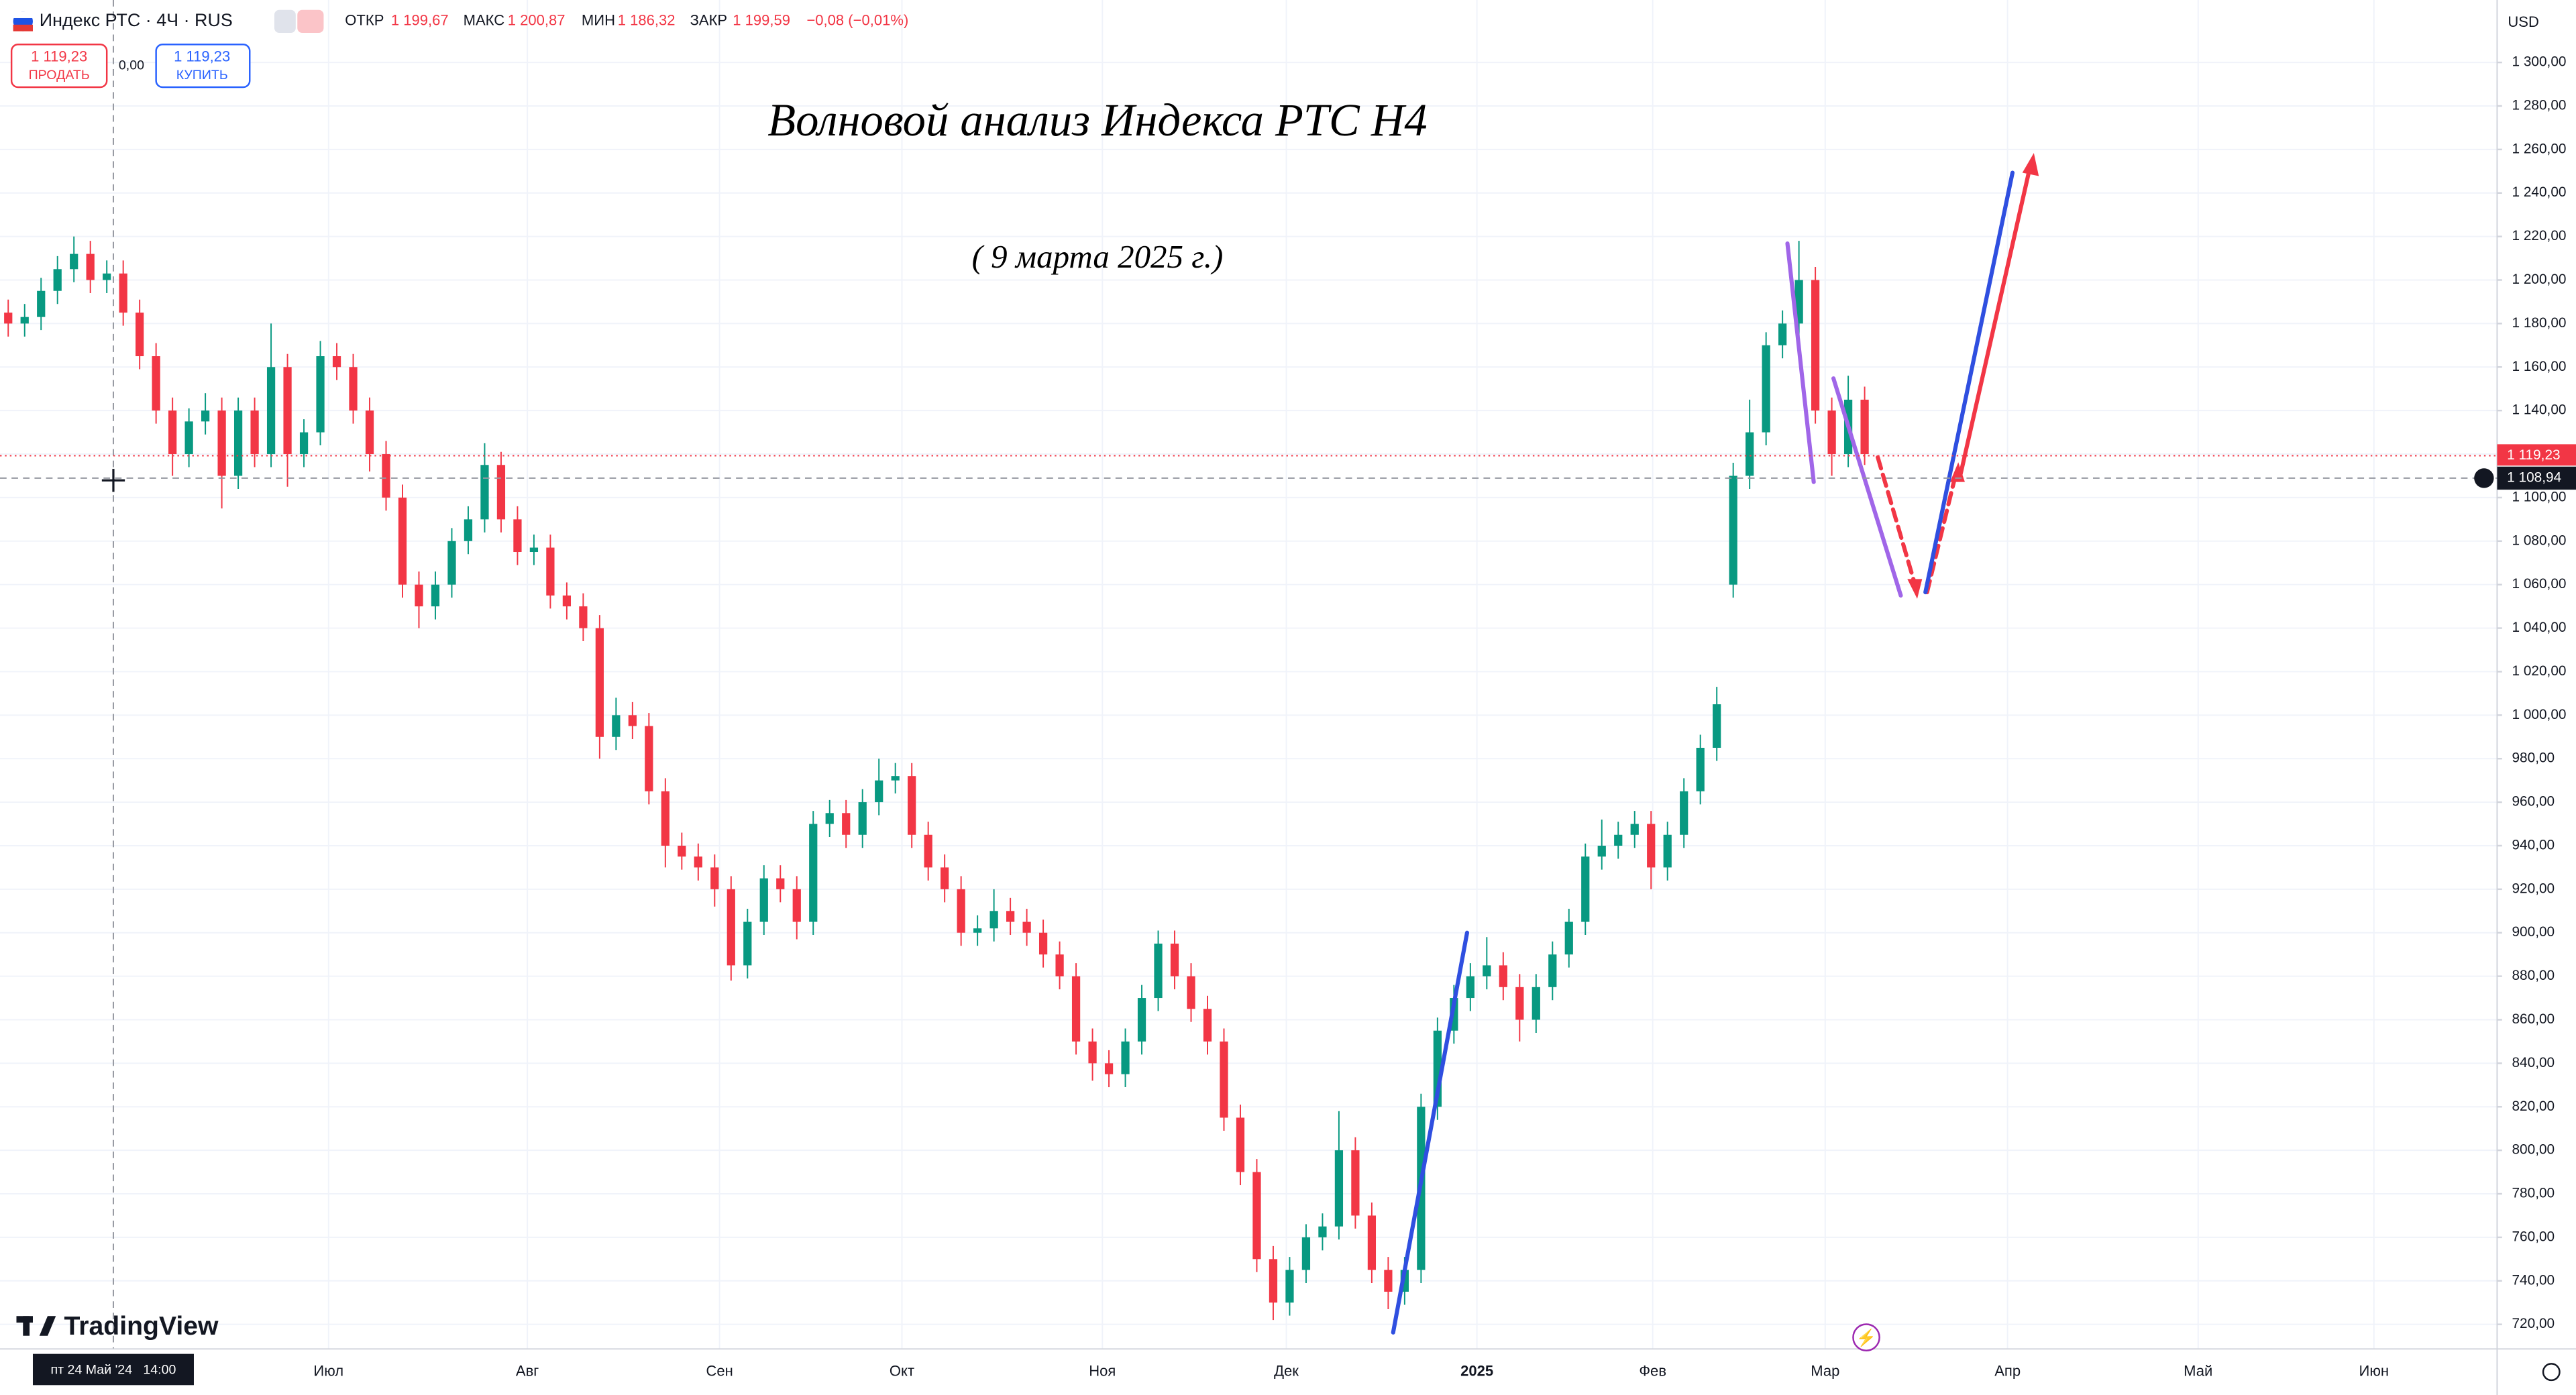 Image resolution: width=2576 pixels, height=1395 pixels. I want to click on y-tick-label: 980,00, so click(2533, 758).